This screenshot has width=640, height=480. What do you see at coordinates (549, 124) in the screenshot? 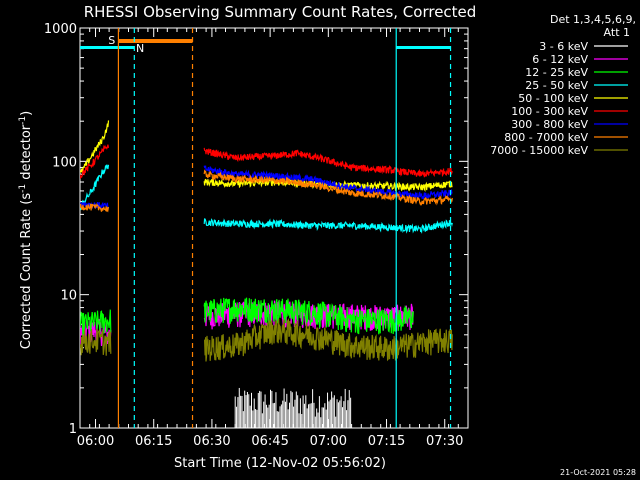
I see `legend-entry-label: 300 - 800 keV` at bounding box center [549, 124].